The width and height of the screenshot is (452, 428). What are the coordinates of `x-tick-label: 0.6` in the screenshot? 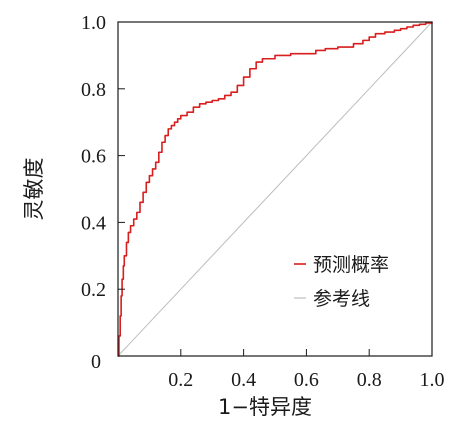 It's located at (306, 380).